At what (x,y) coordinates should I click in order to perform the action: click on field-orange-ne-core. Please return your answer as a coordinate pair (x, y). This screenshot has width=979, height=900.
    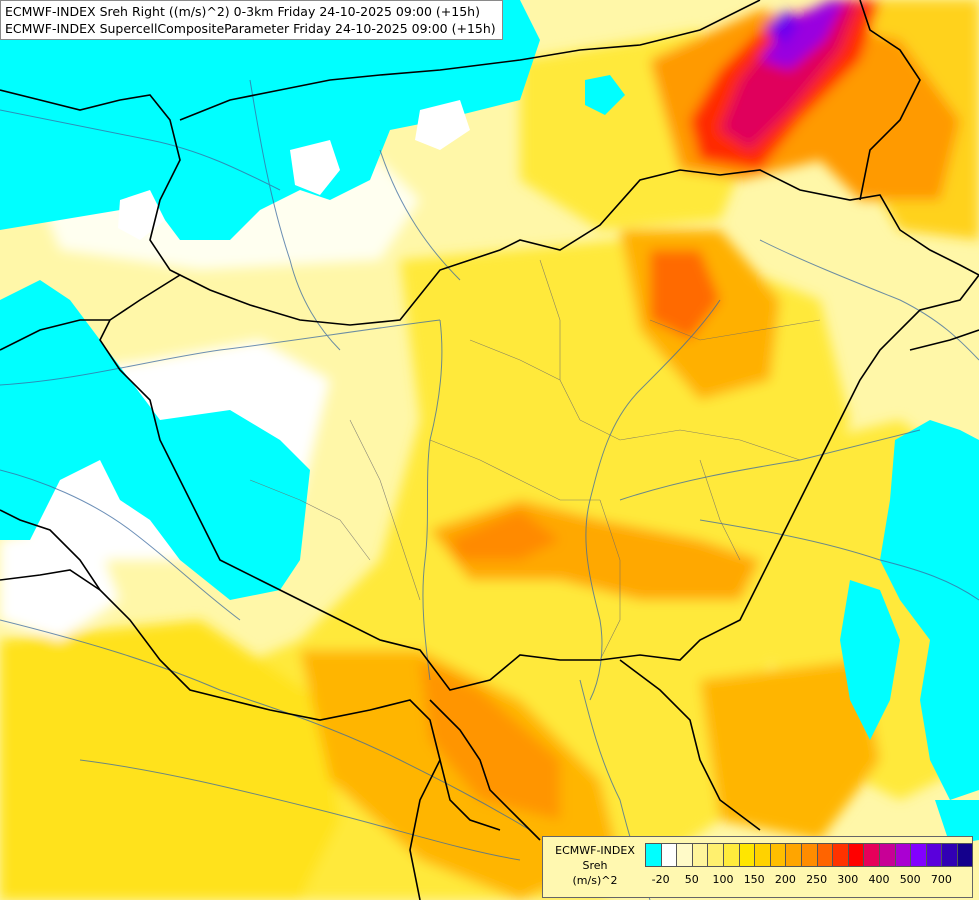
    Looking at the image, I should click on (685, 295).